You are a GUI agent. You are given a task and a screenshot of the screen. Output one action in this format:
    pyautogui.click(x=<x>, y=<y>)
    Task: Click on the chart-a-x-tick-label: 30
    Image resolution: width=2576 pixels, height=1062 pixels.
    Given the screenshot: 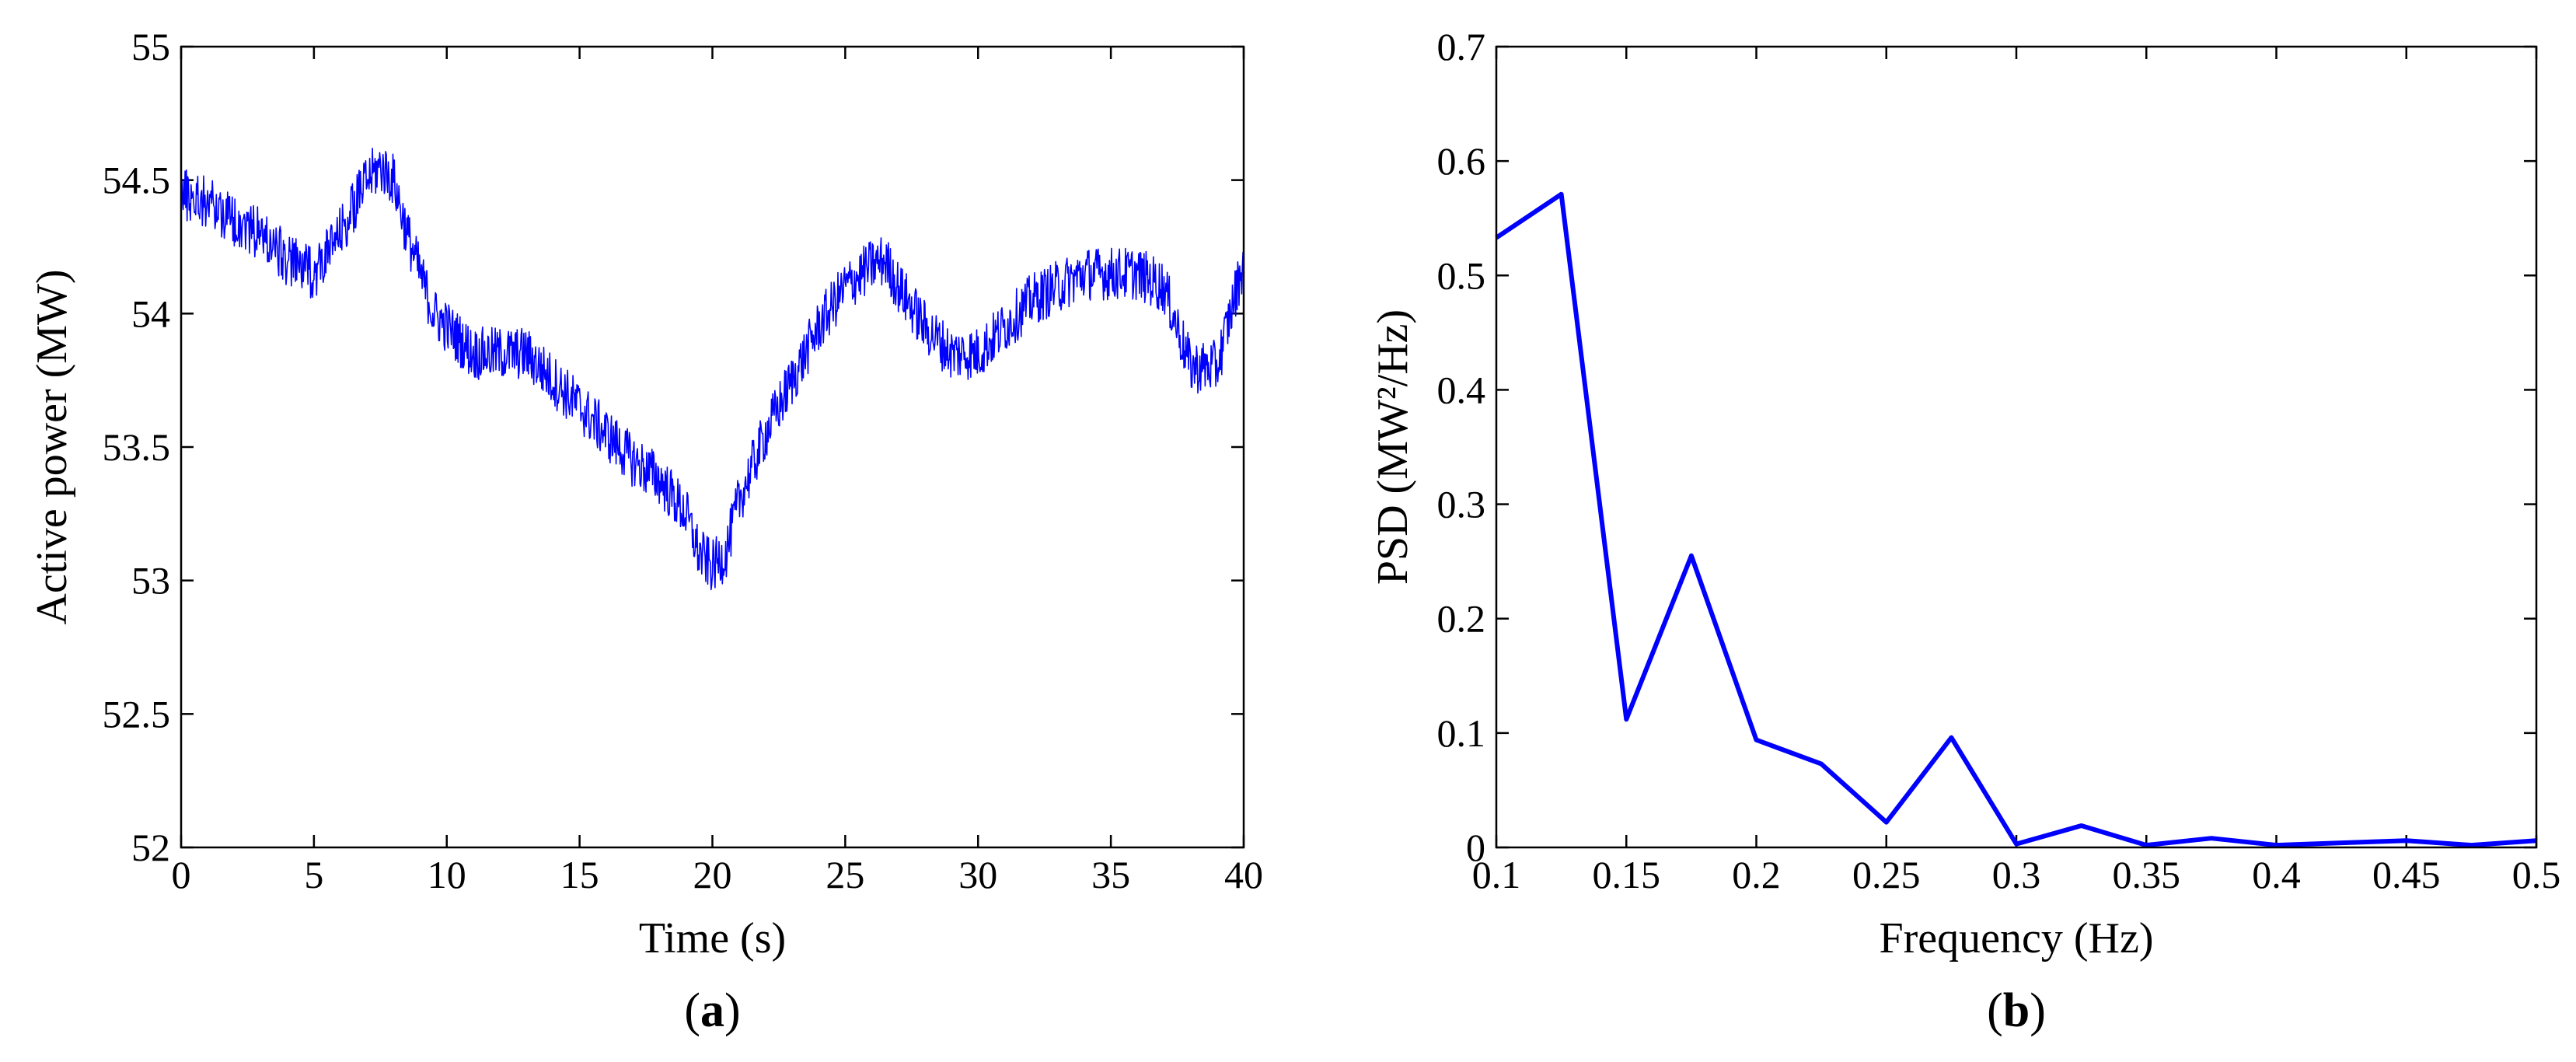 What is the action you would take?
    pyautogui.click(x=978, y=875)
    